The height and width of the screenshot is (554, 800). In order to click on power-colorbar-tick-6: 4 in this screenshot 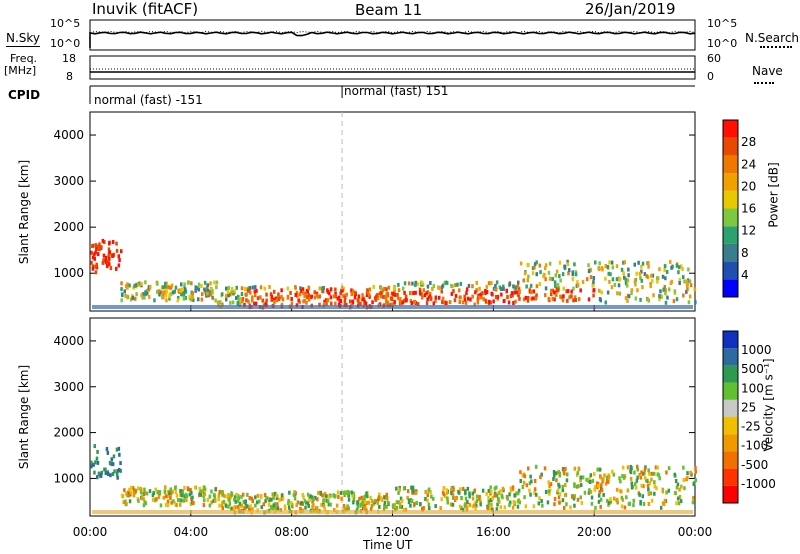, I will do `click(745, 275)`.